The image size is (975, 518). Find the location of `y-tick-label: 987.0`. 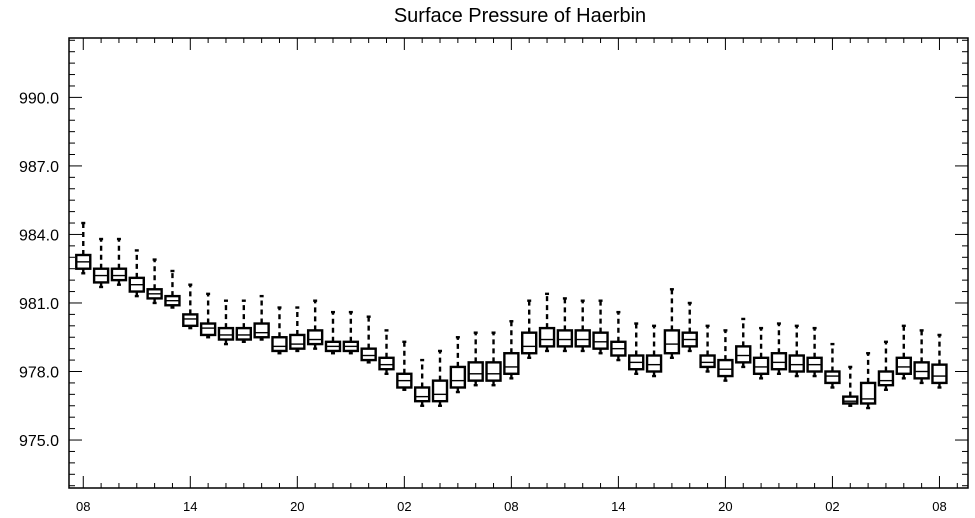

y-tick-label: 987.0 is located at coordinates (39, 167).